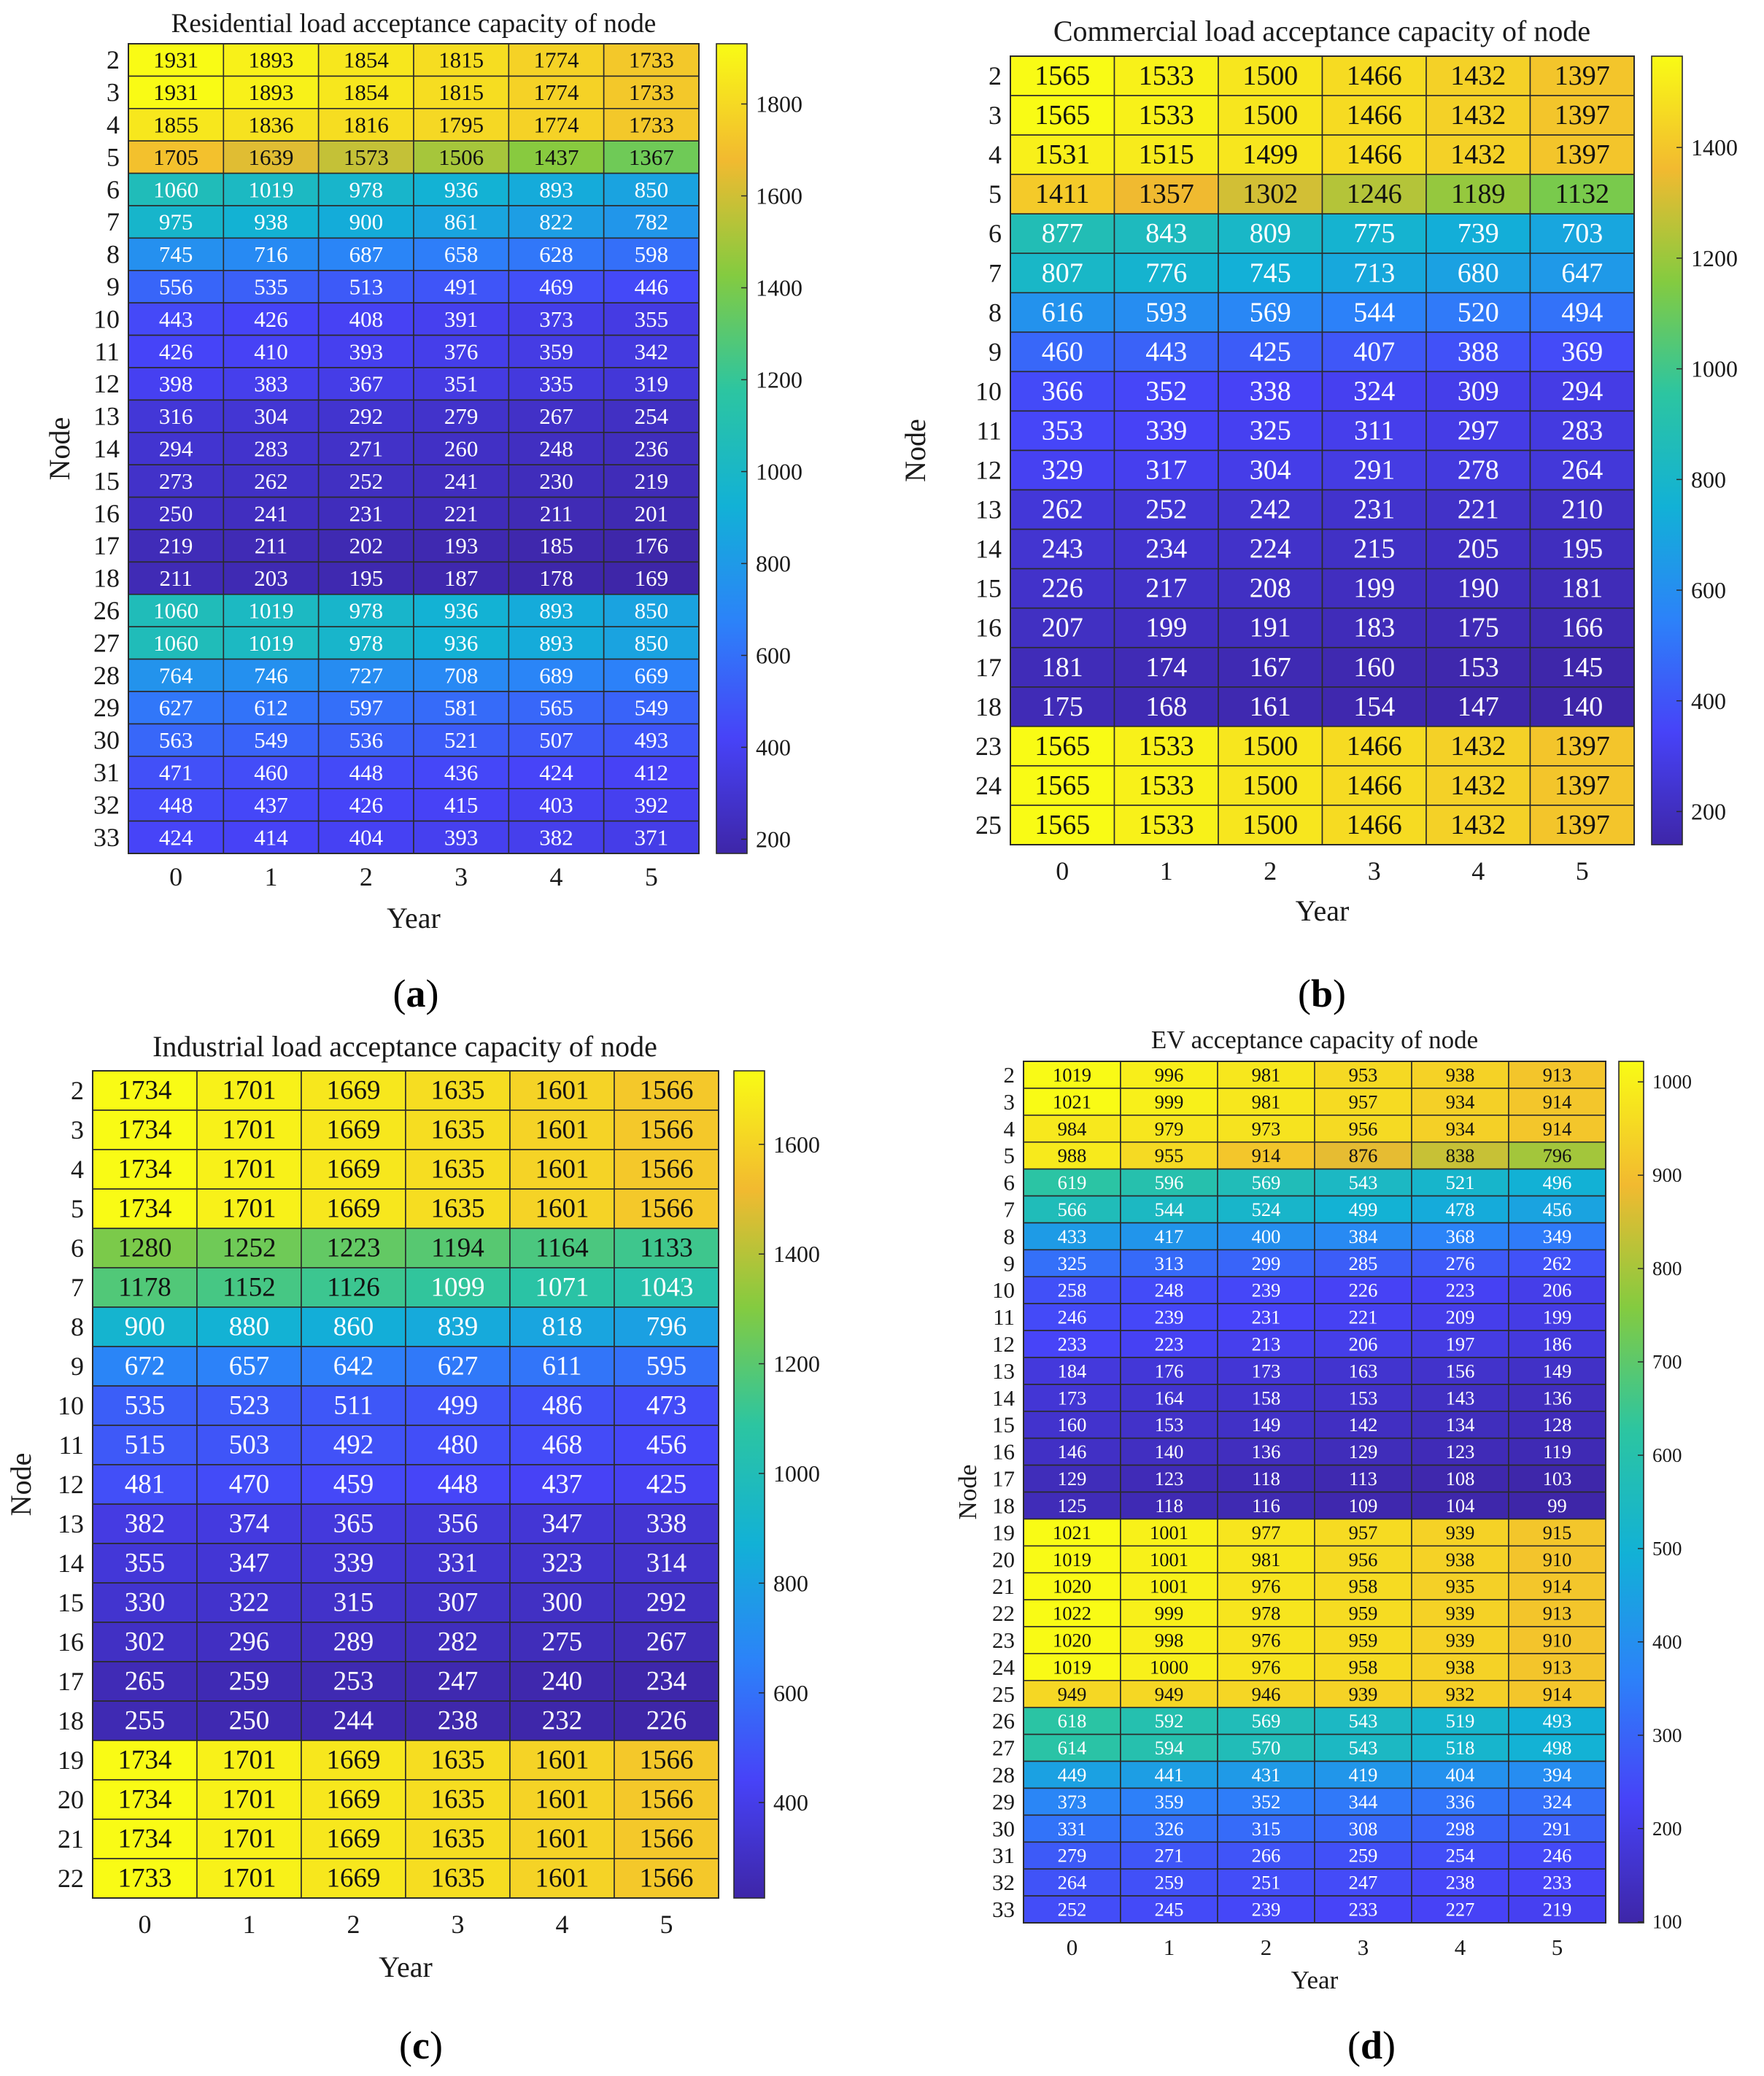 This screenshot has width=1764, height=2076. What do you see at coordinates (557, 513) in the screenshot?
I see `cell-value-label: 211` at bounding box center [557, 513].